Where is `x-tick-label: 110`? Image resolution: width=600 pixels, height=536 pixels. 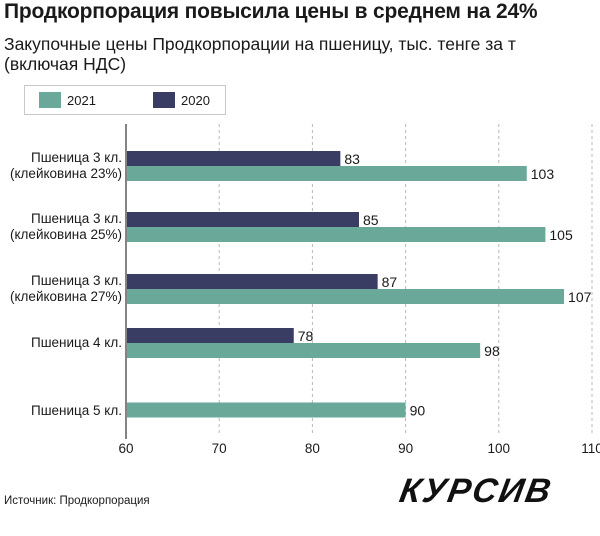 x-tick-label: 110 is located at coordinates (590, 448).